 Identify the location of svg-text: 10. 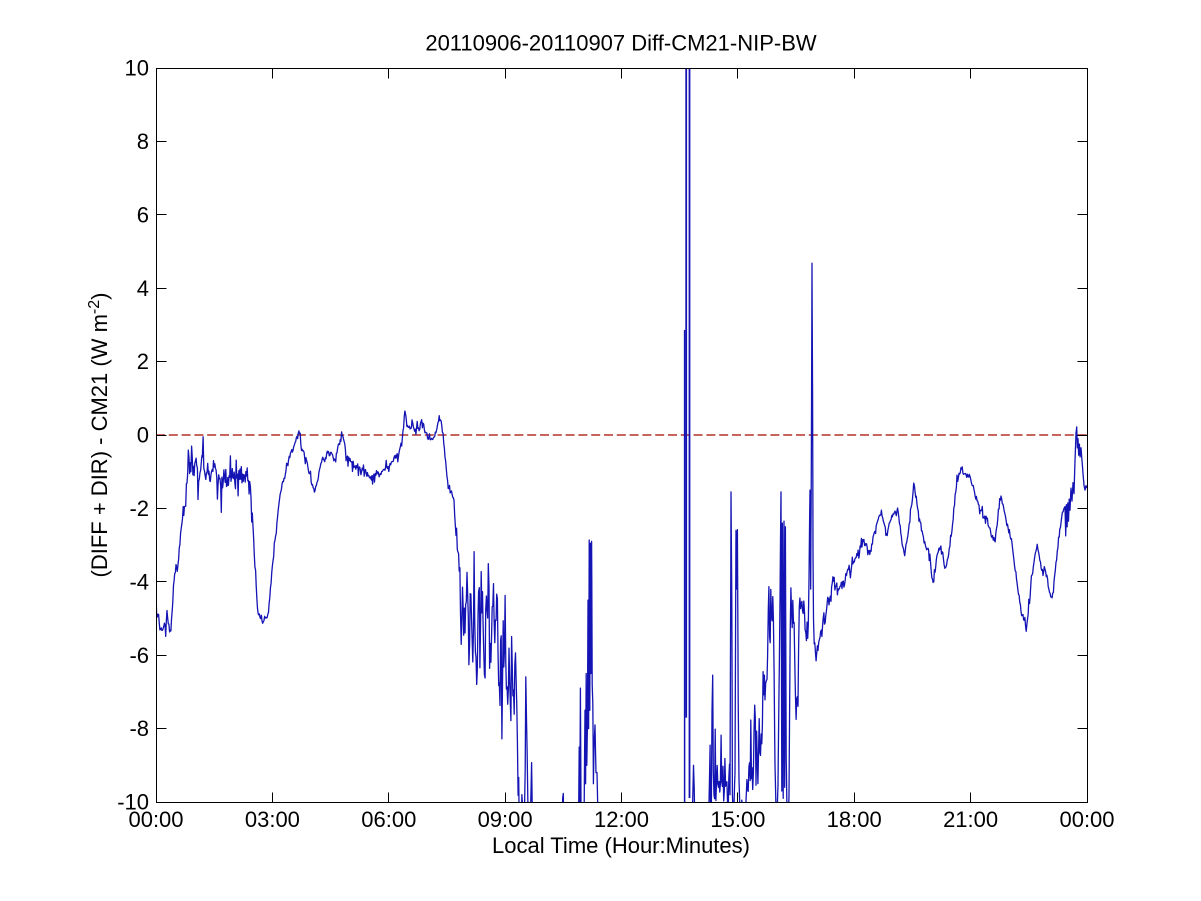
(137, 68).